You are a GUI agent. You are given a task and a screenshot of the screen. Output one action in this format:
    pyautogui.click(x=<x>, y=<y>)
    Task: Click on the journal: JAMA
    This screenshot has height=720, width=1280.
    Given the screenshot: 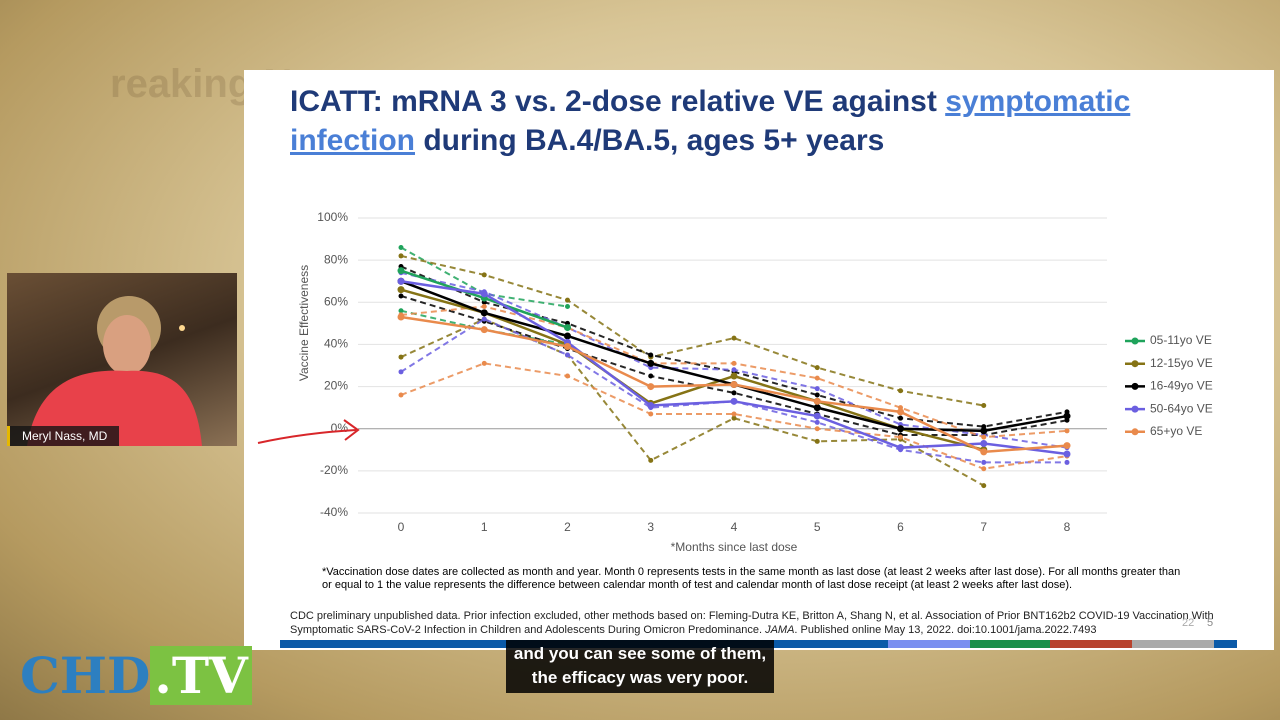 What is the action you would take?
    pyautogui.click(x=780, y=630)
    